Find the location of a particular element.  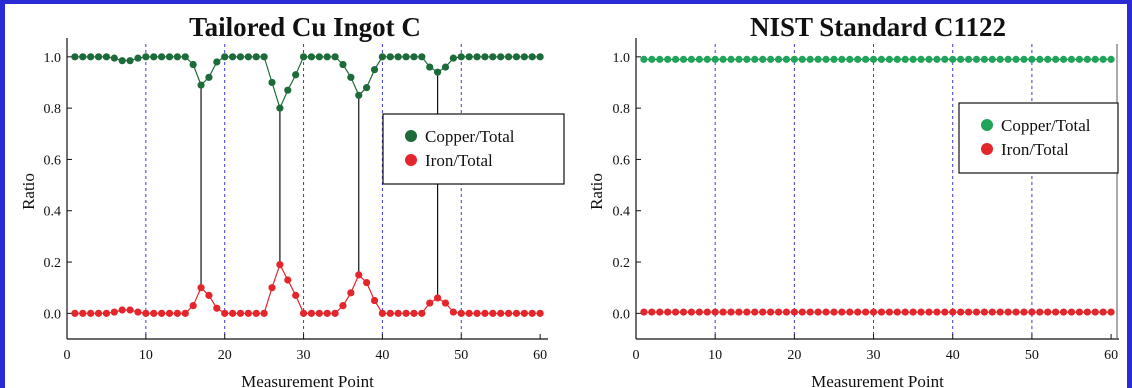

y-tick-label: 0.0 is located at coordinates (53, 314).